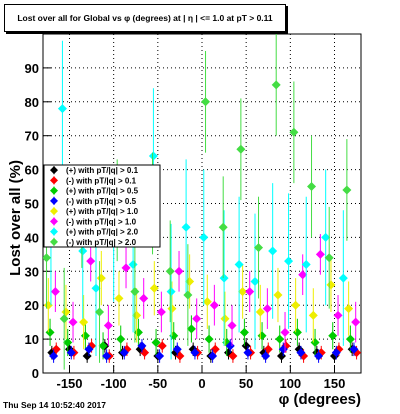 This screenshot has width=400, height=414. Describe the element at coordinates (320, 399) in the screenshot. I see `x-axis-title: φ (degrees)` at that location.